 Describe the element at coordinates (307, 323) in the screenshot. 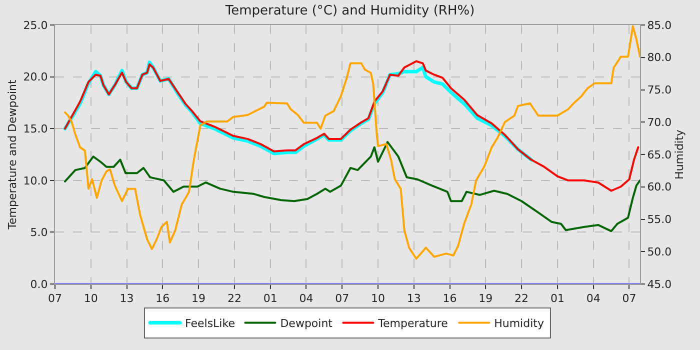

I see `legend-label: Dewpoint` at that location.